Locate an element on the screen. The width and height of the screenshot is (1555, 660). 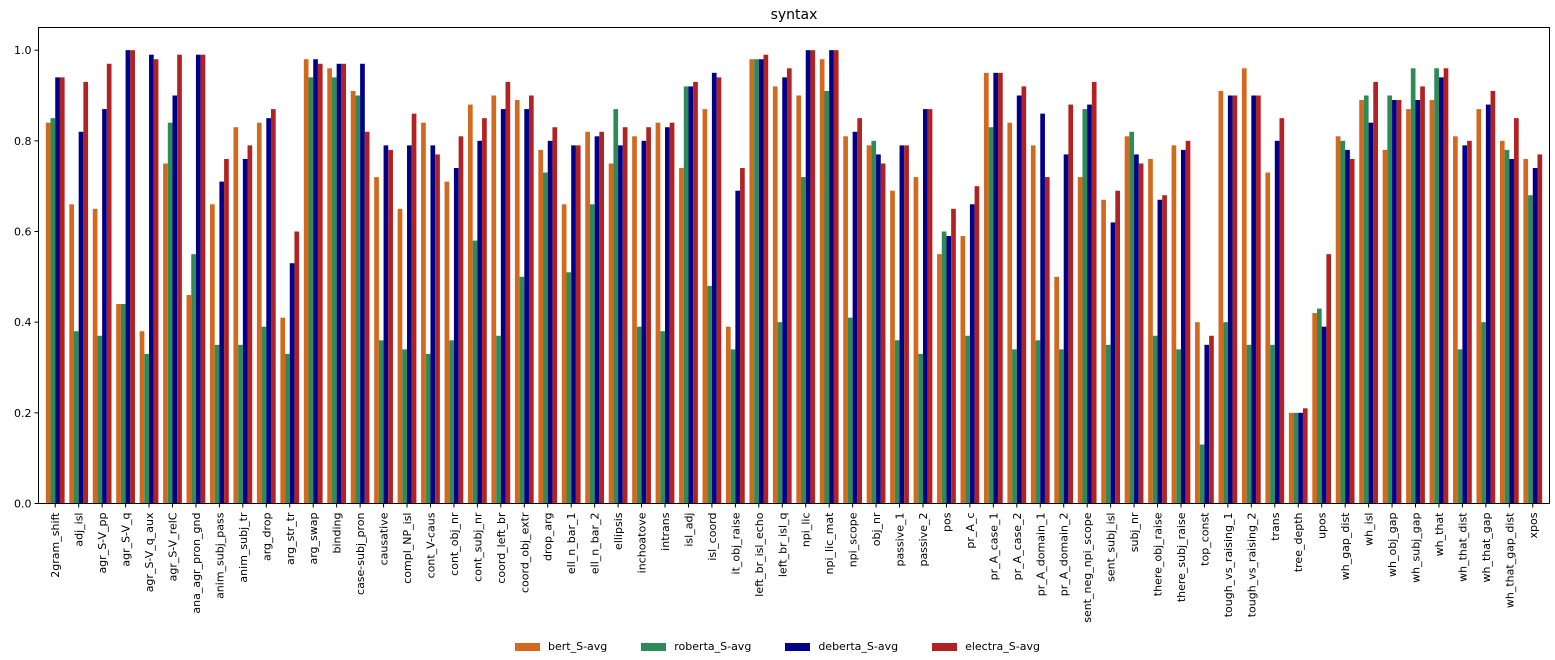
x-tick-label: left_br_isl_echo is located at coordinates (759, 554).